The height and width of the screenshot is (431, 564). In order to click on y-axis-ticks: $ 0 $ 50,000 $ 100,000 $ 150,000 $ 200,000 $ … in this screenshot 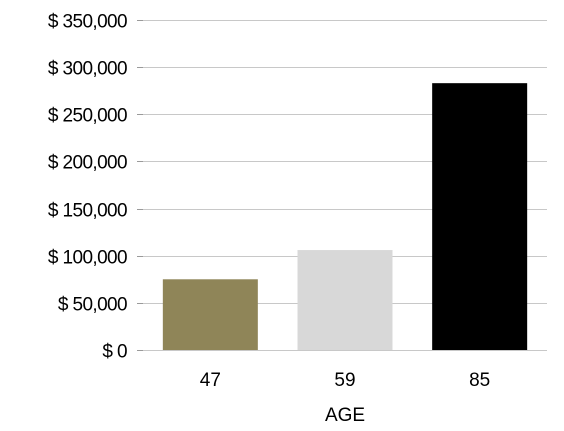, I will do `click(88, 187)`.